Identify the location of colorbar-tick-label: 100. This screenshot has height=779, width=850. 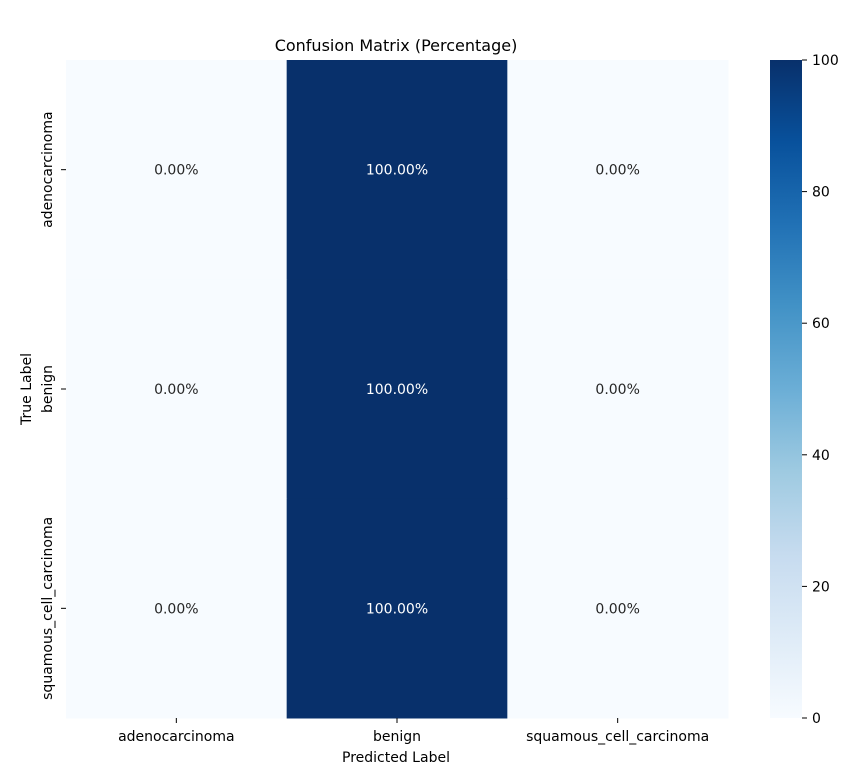
(825, 61).